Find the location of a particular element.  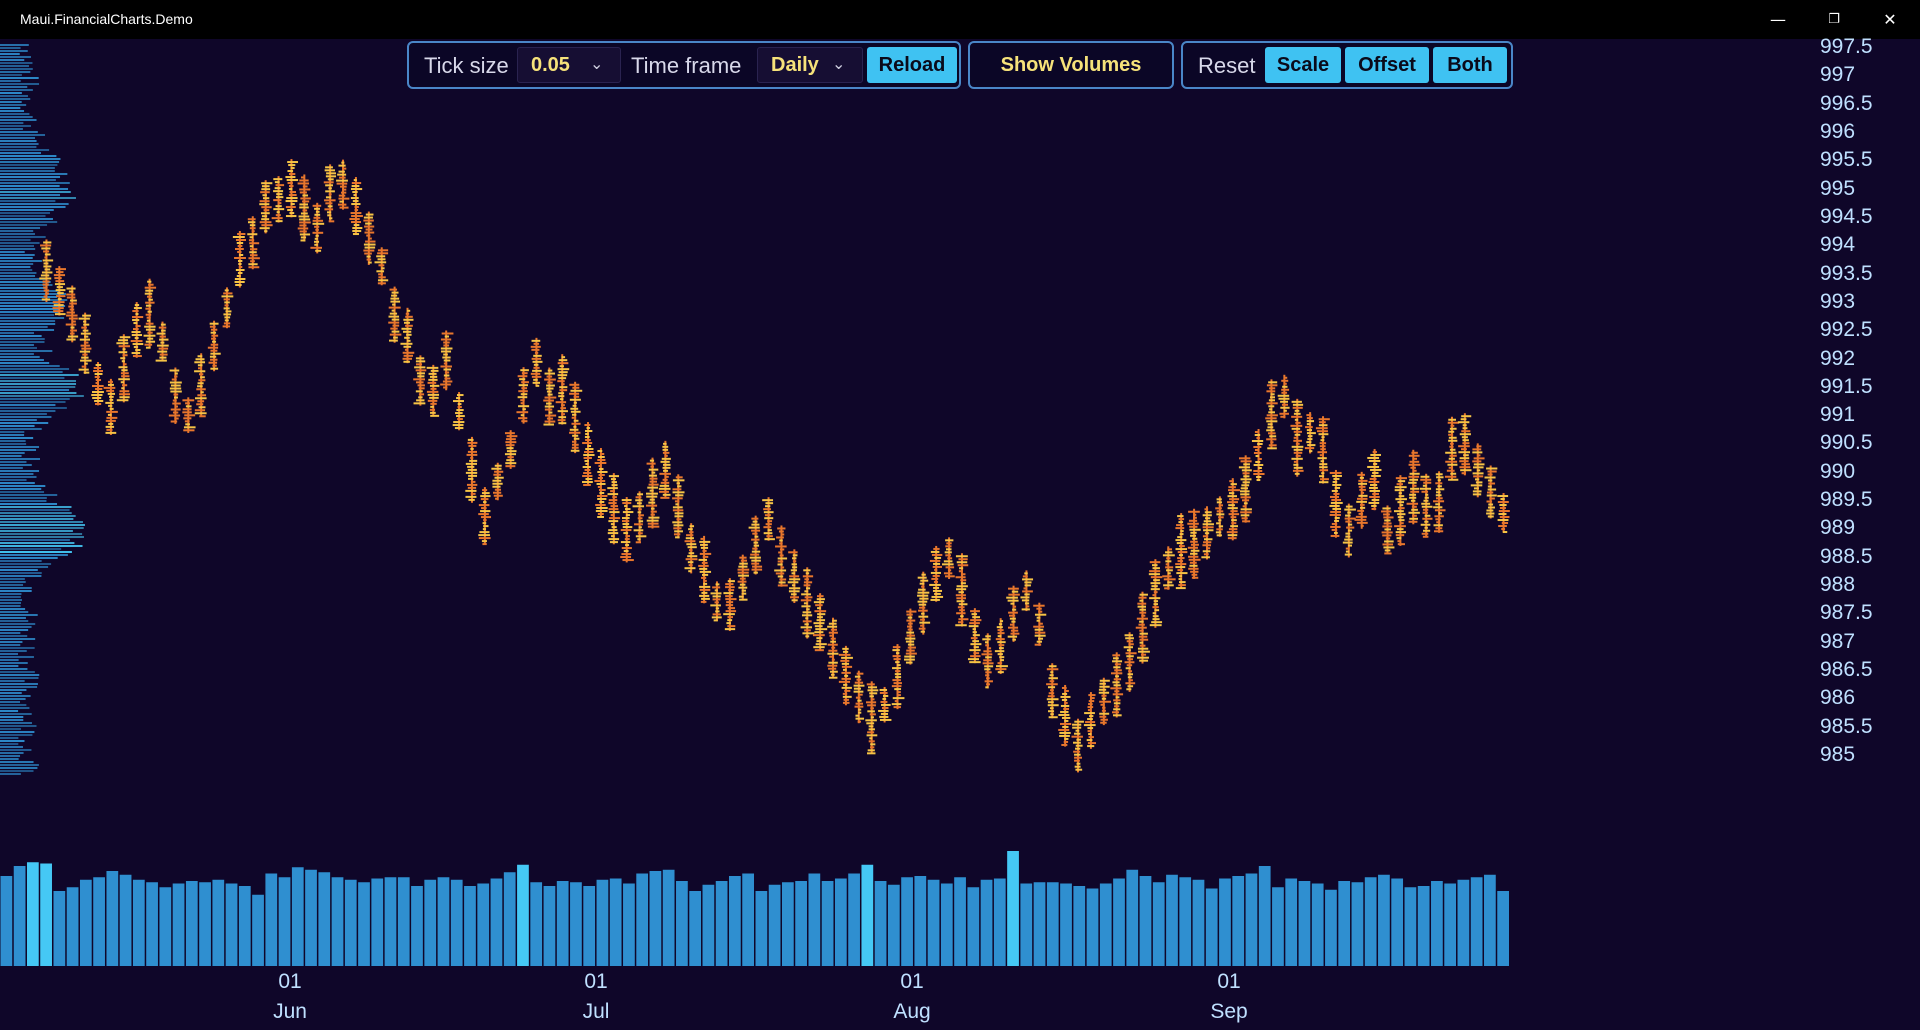

tick-size-dropdown: 0.05 ⌄ is located at coordinates (569, 65).